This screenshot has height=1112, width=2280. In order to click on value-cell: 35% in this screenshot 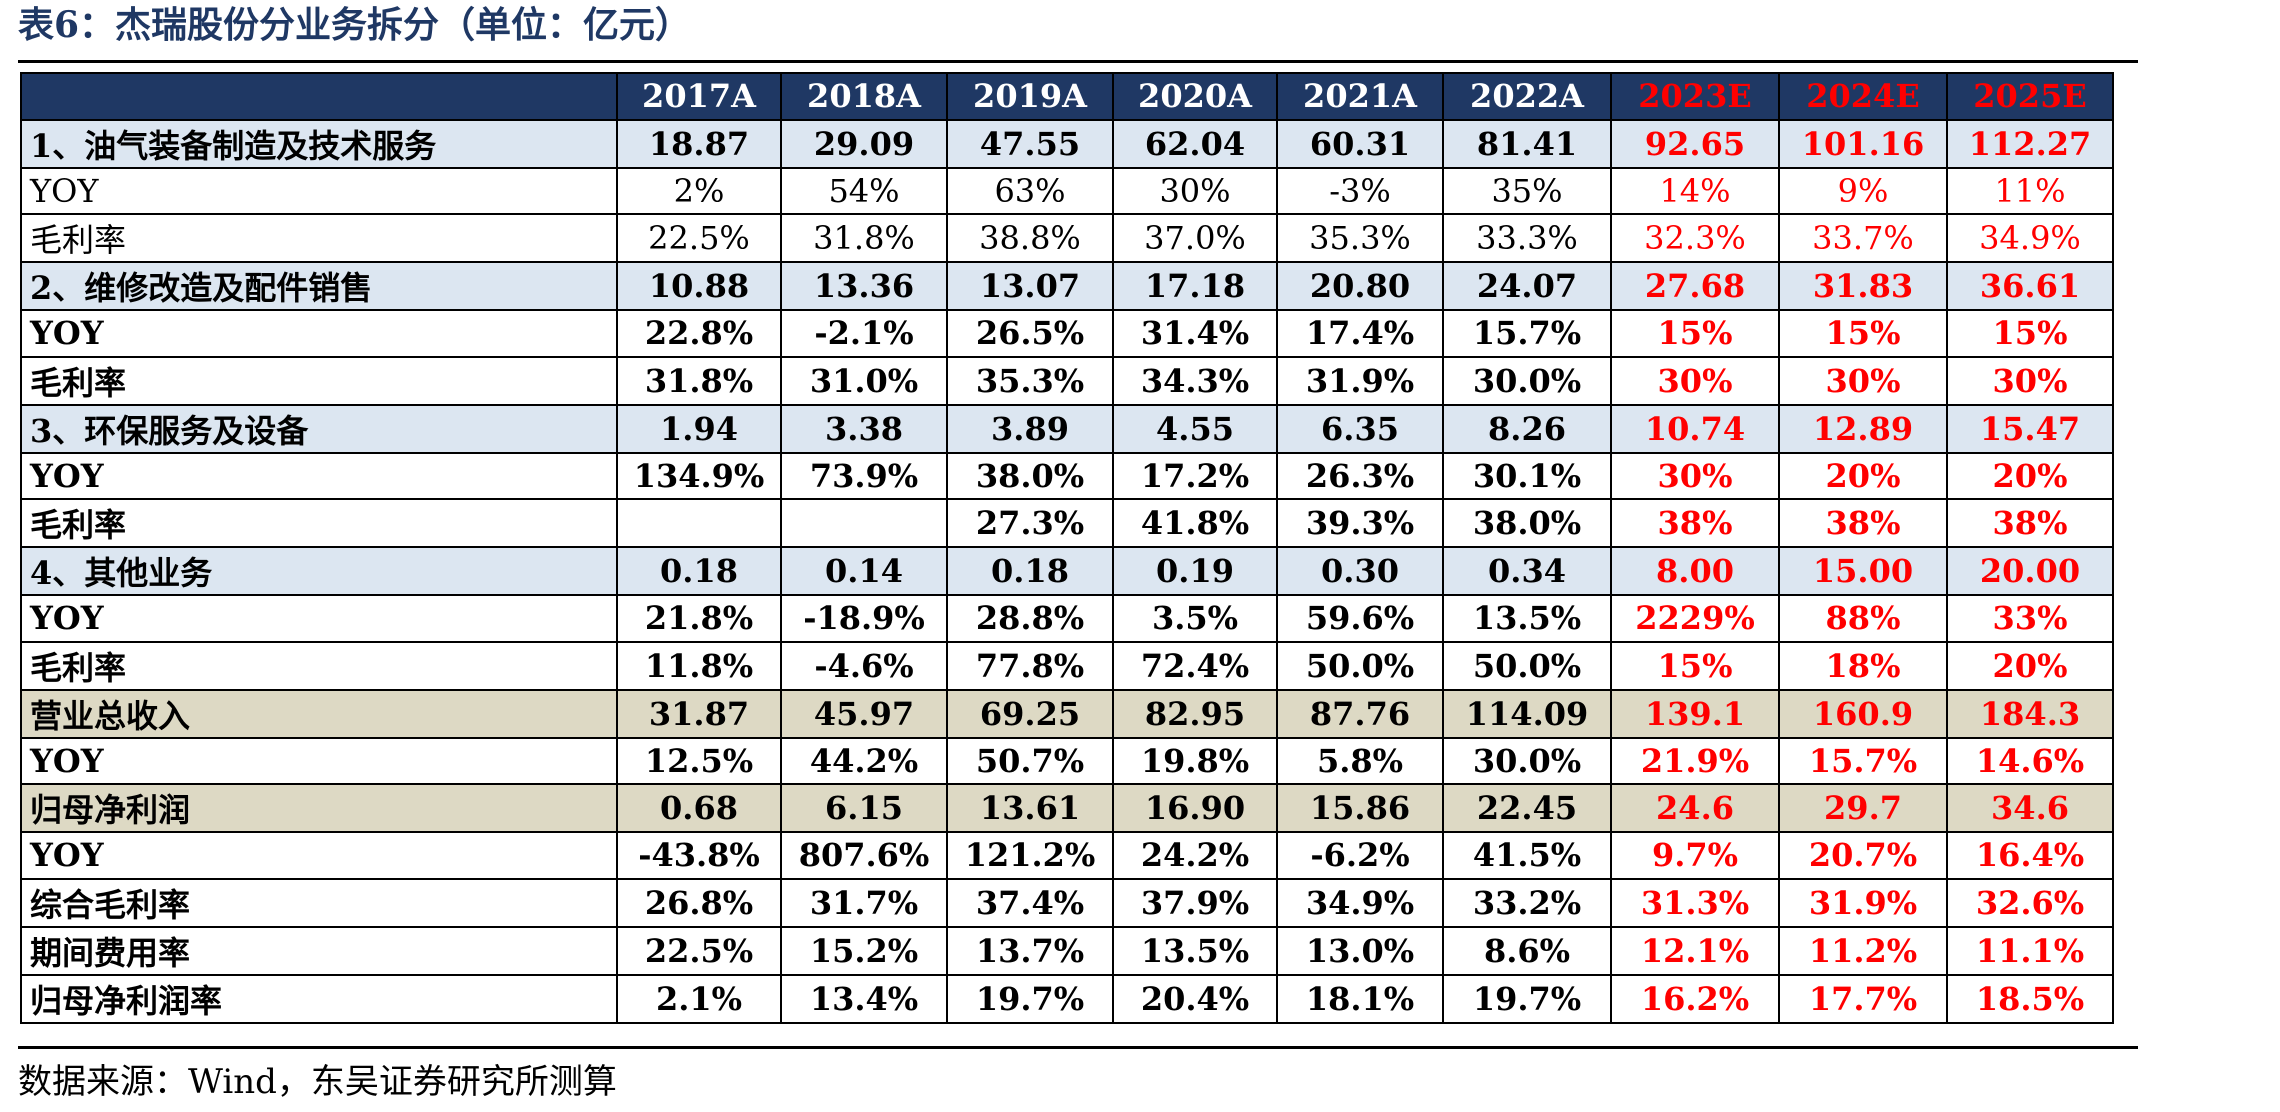, I will do `click(1527, 190)`.